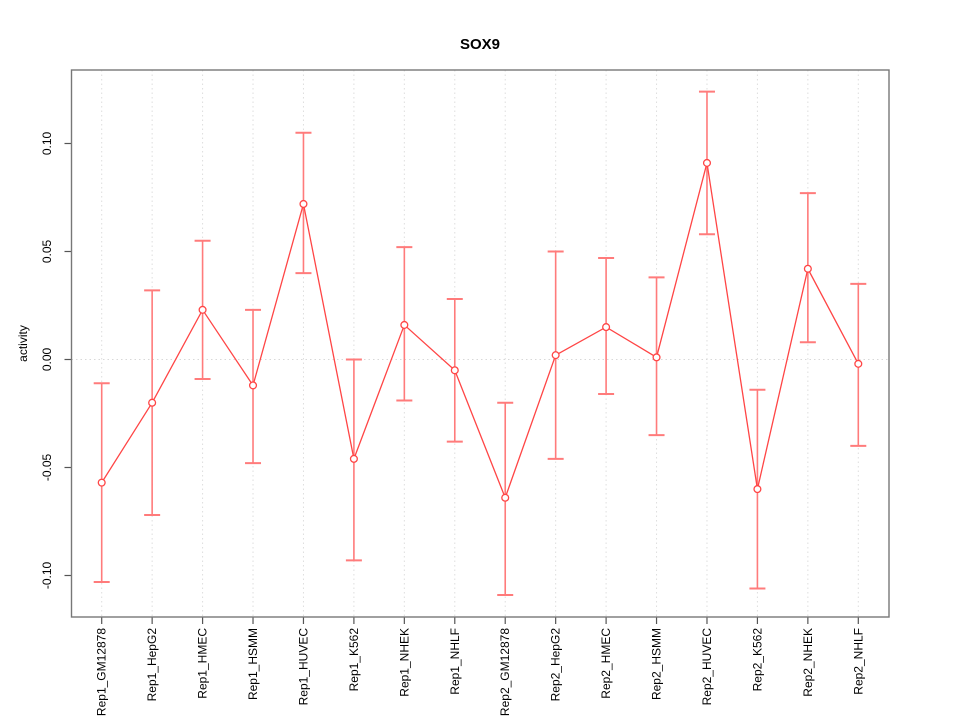 This screenshot has height=720, width=960. Describe the element at coordinates (23, 343) in the screenshot. I see `y-axis-title: activity` at that location.